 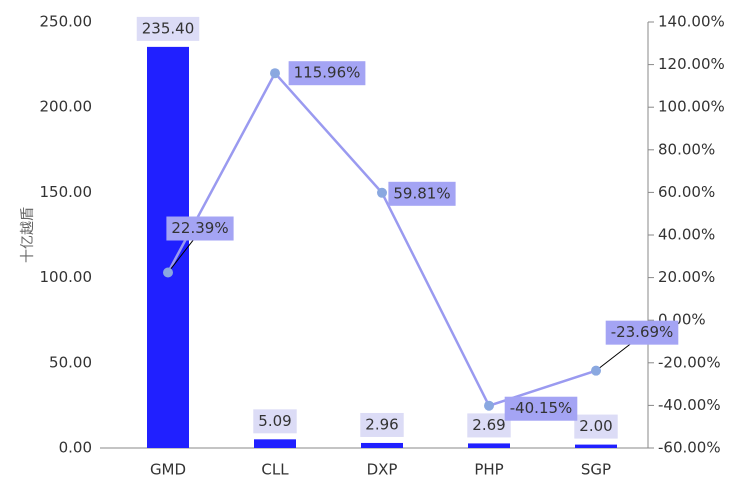 What do you see at coordinates (686, 149) in the screenshot?
I see `y2-tick-label: 80.00%` at bounding box center [686, 149].